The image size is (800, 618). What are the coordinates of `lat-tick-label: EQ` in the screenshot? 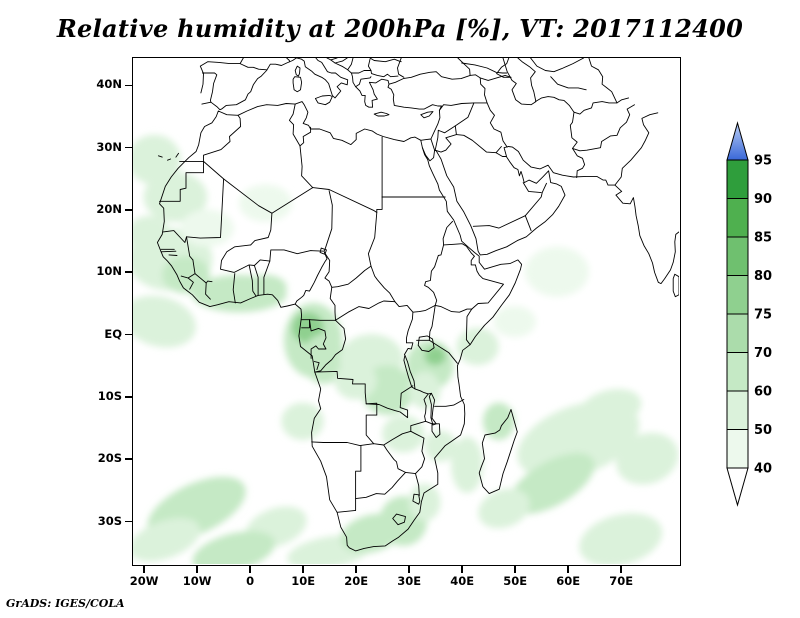 It's located at (113, 333).